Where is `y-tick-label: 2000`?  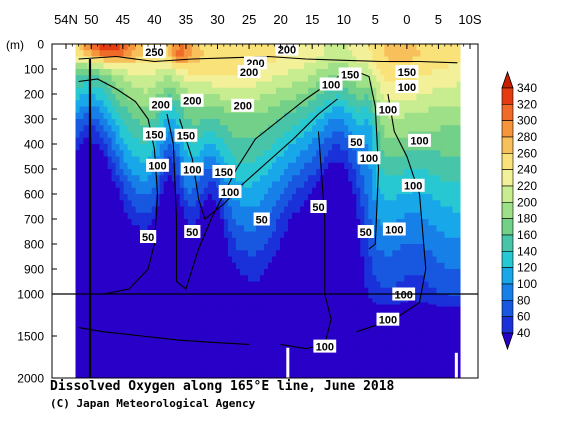 y-tick-label: 2000 is located at coordinates (30, 379).